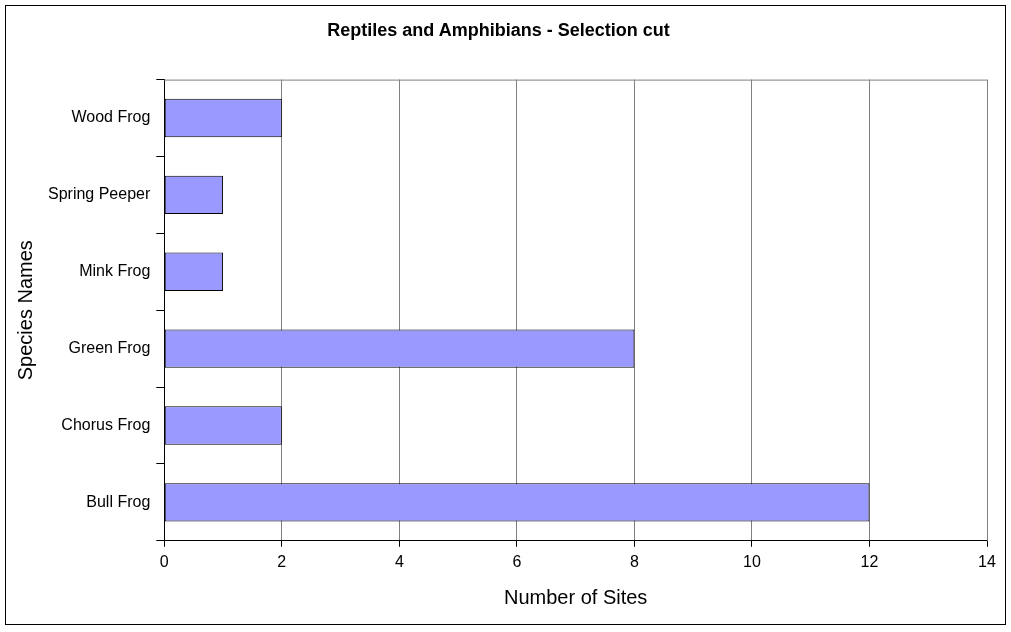 The height and width of the screenshot is (632, 1011). What do you see at coordinates (164, 561) in the screenshot?
I see `x-tick-label: 0` at bounding box center [164, 561].